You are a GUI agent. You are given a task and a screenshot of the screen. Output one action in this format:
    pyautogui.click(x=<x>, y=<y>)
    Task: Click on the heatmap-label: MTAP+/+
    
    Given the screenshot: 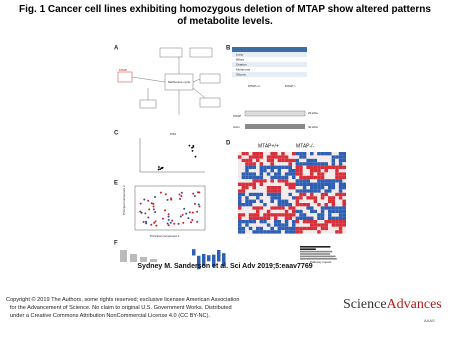 What is the action you would take?
    pyautogui.click(x=268, y=146)
    